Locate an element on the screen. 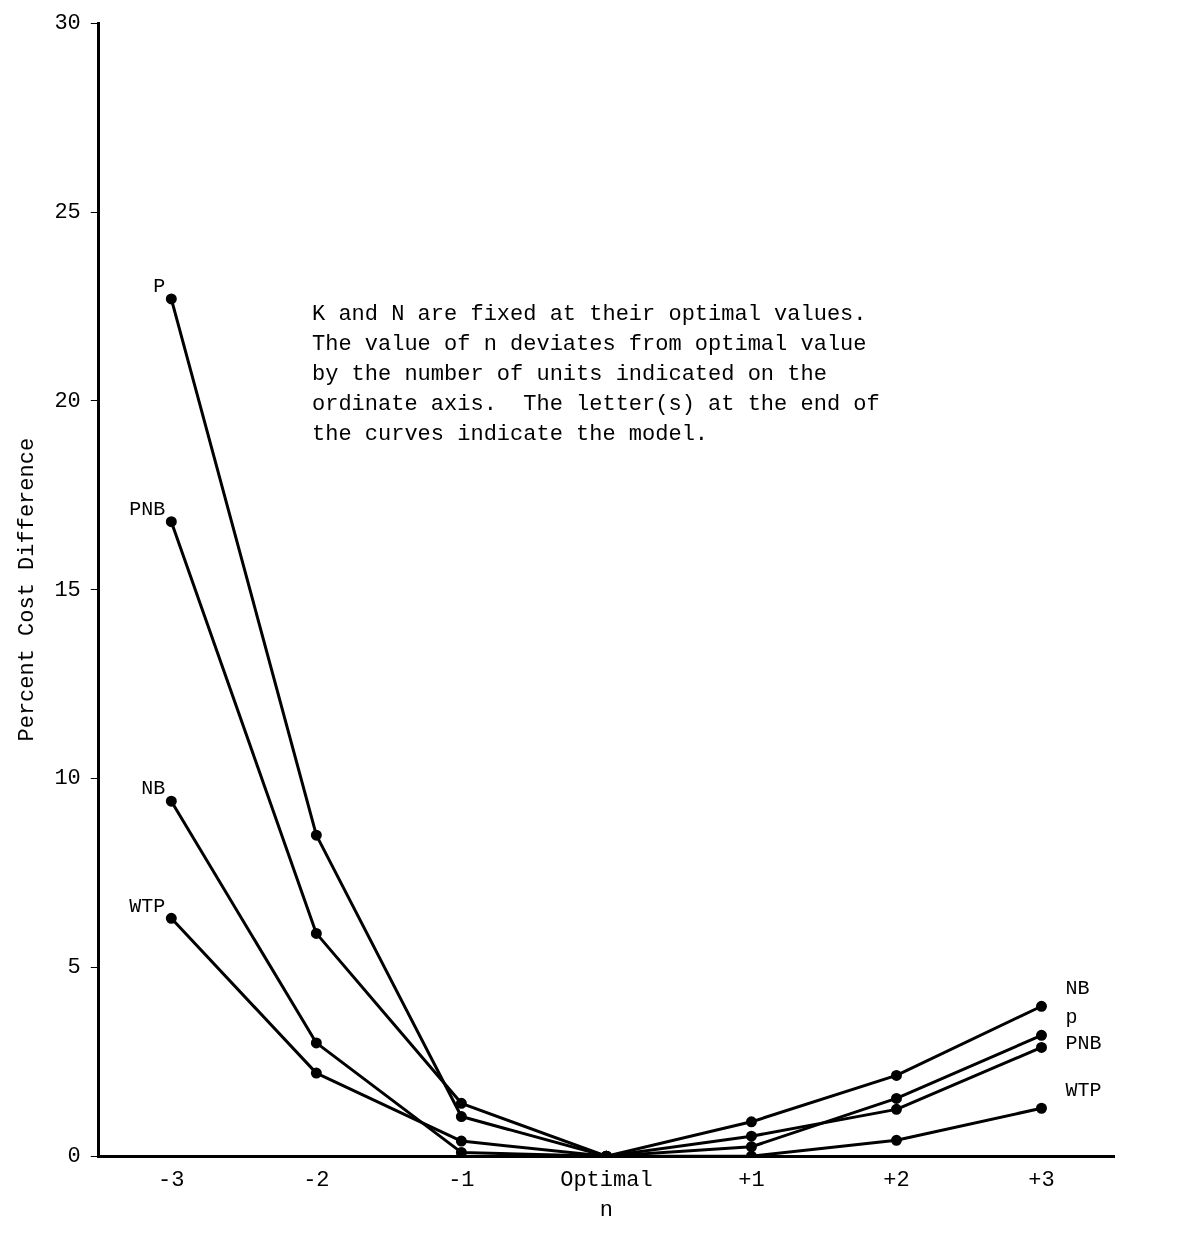  x-tick-label: -1 is located at coordinates (461, 1181).